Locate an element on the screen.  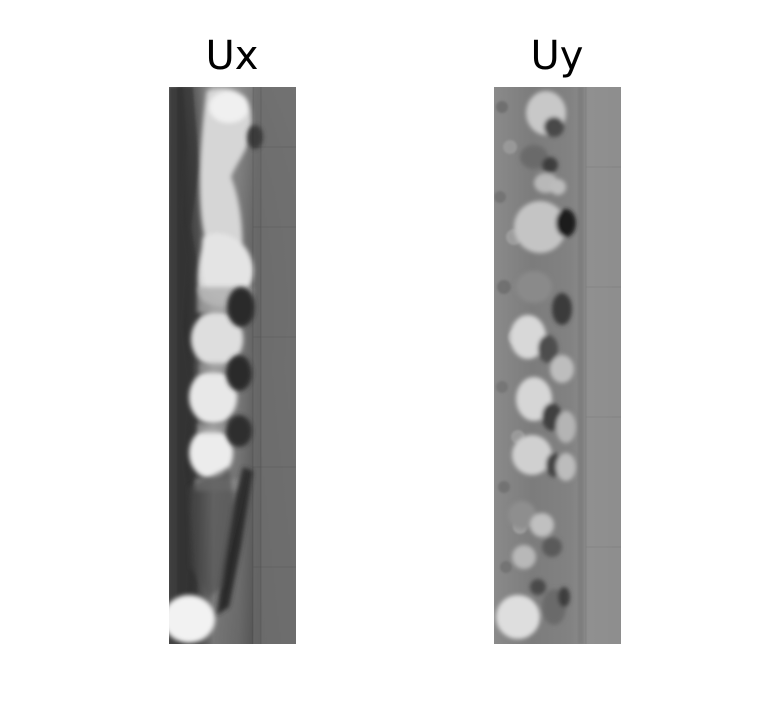
panel-title-uy: Uy is located at coordinates (557, 56).